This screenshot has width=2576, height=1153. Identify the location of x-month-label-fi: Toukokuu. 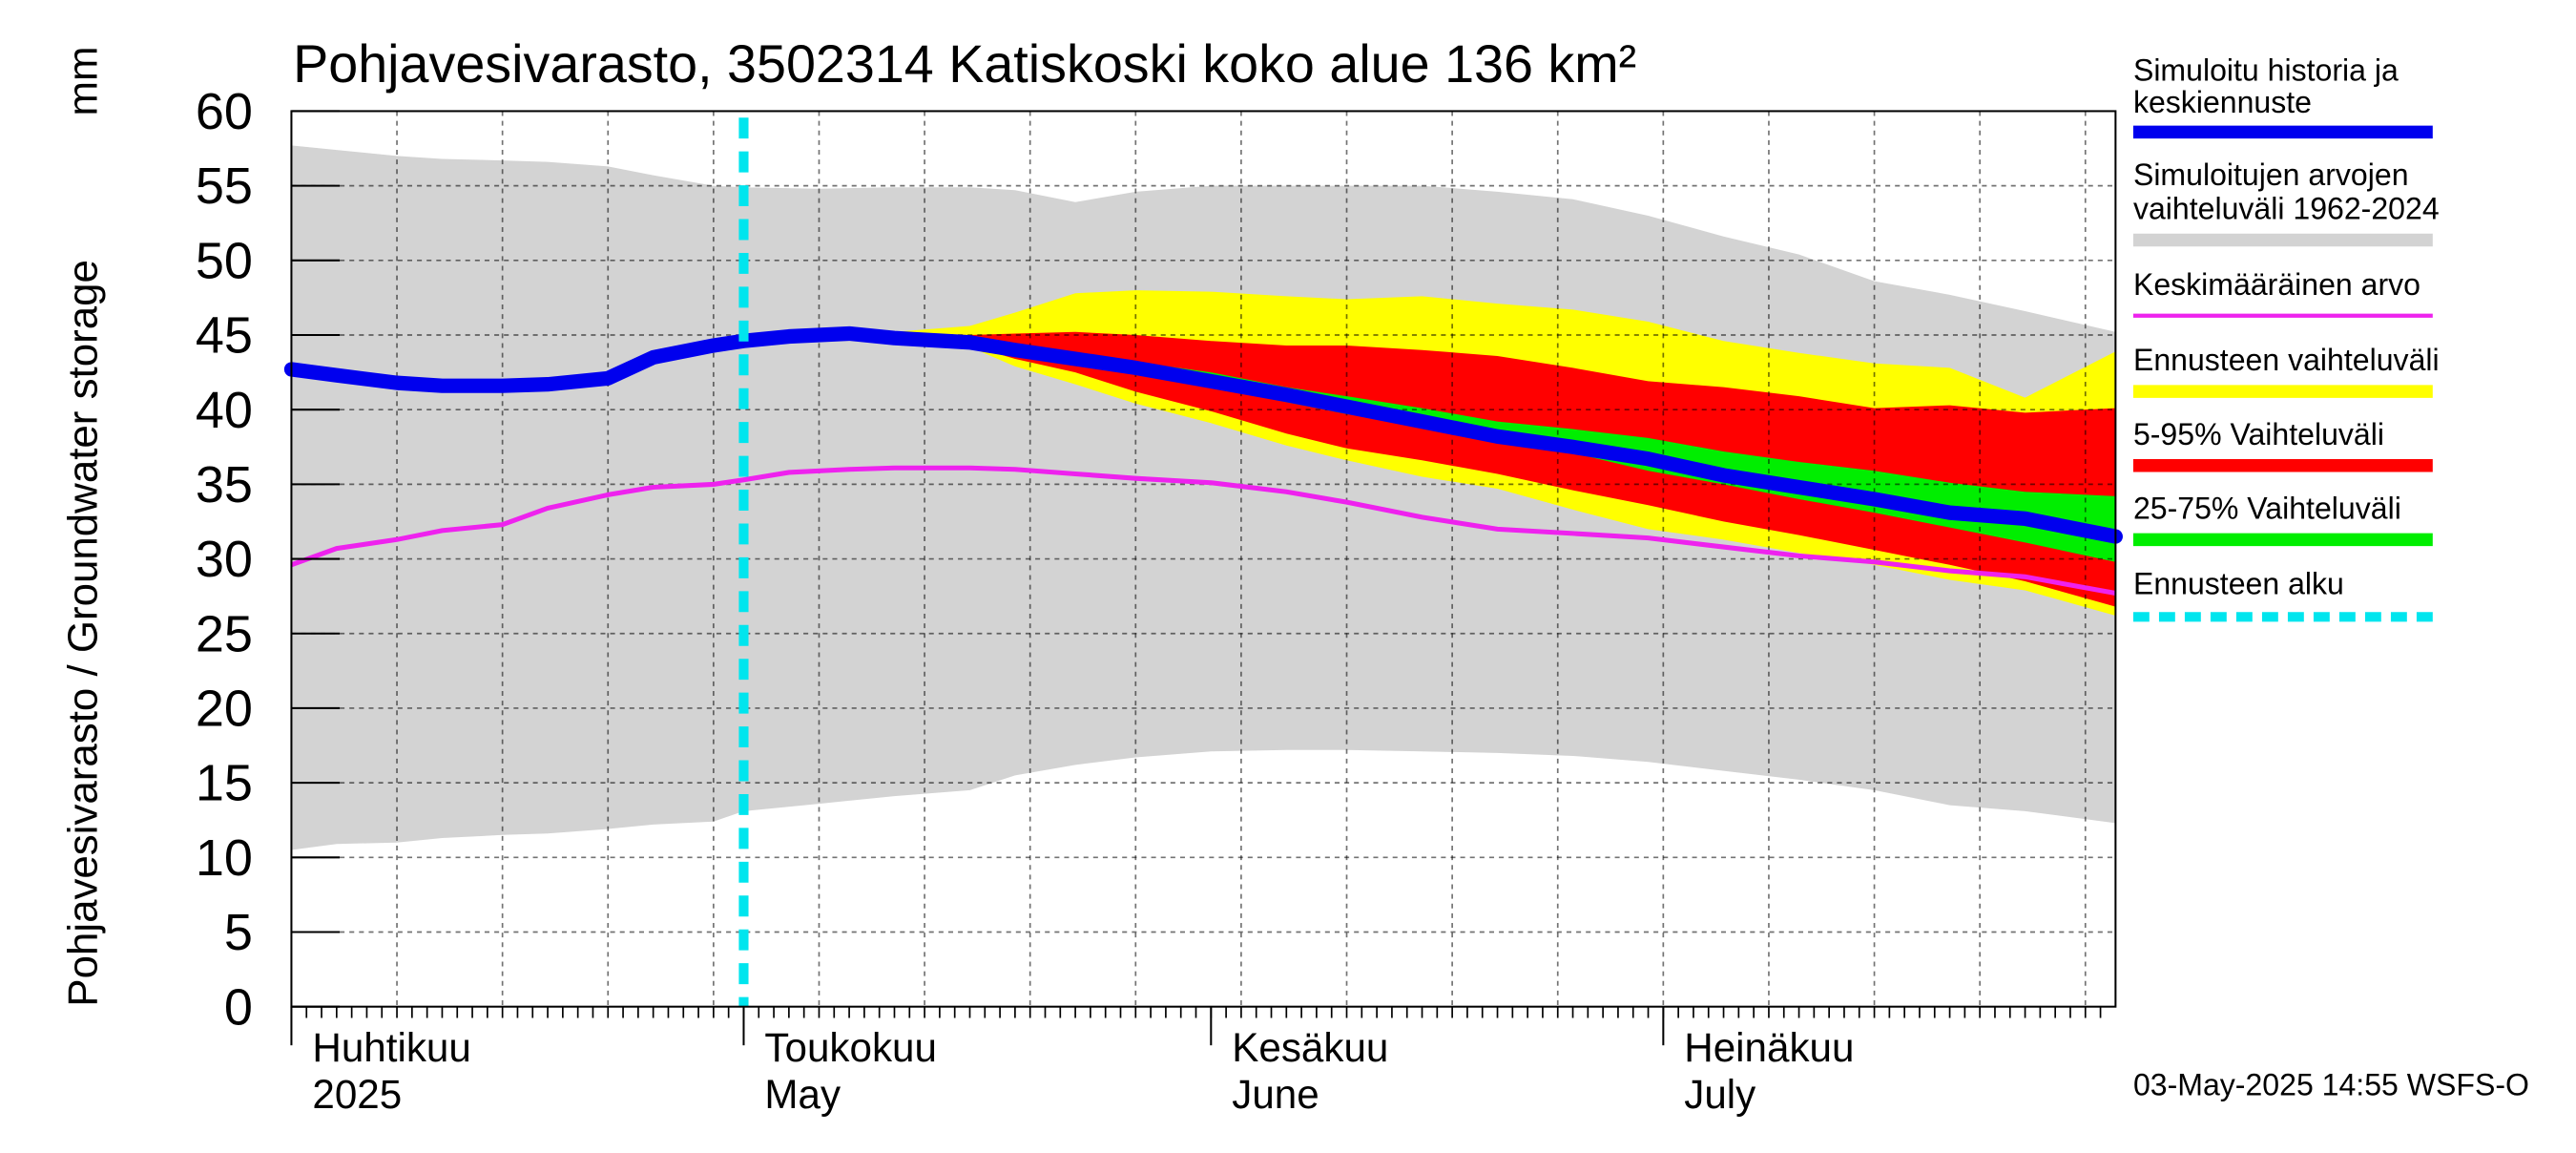
(850, 1047).